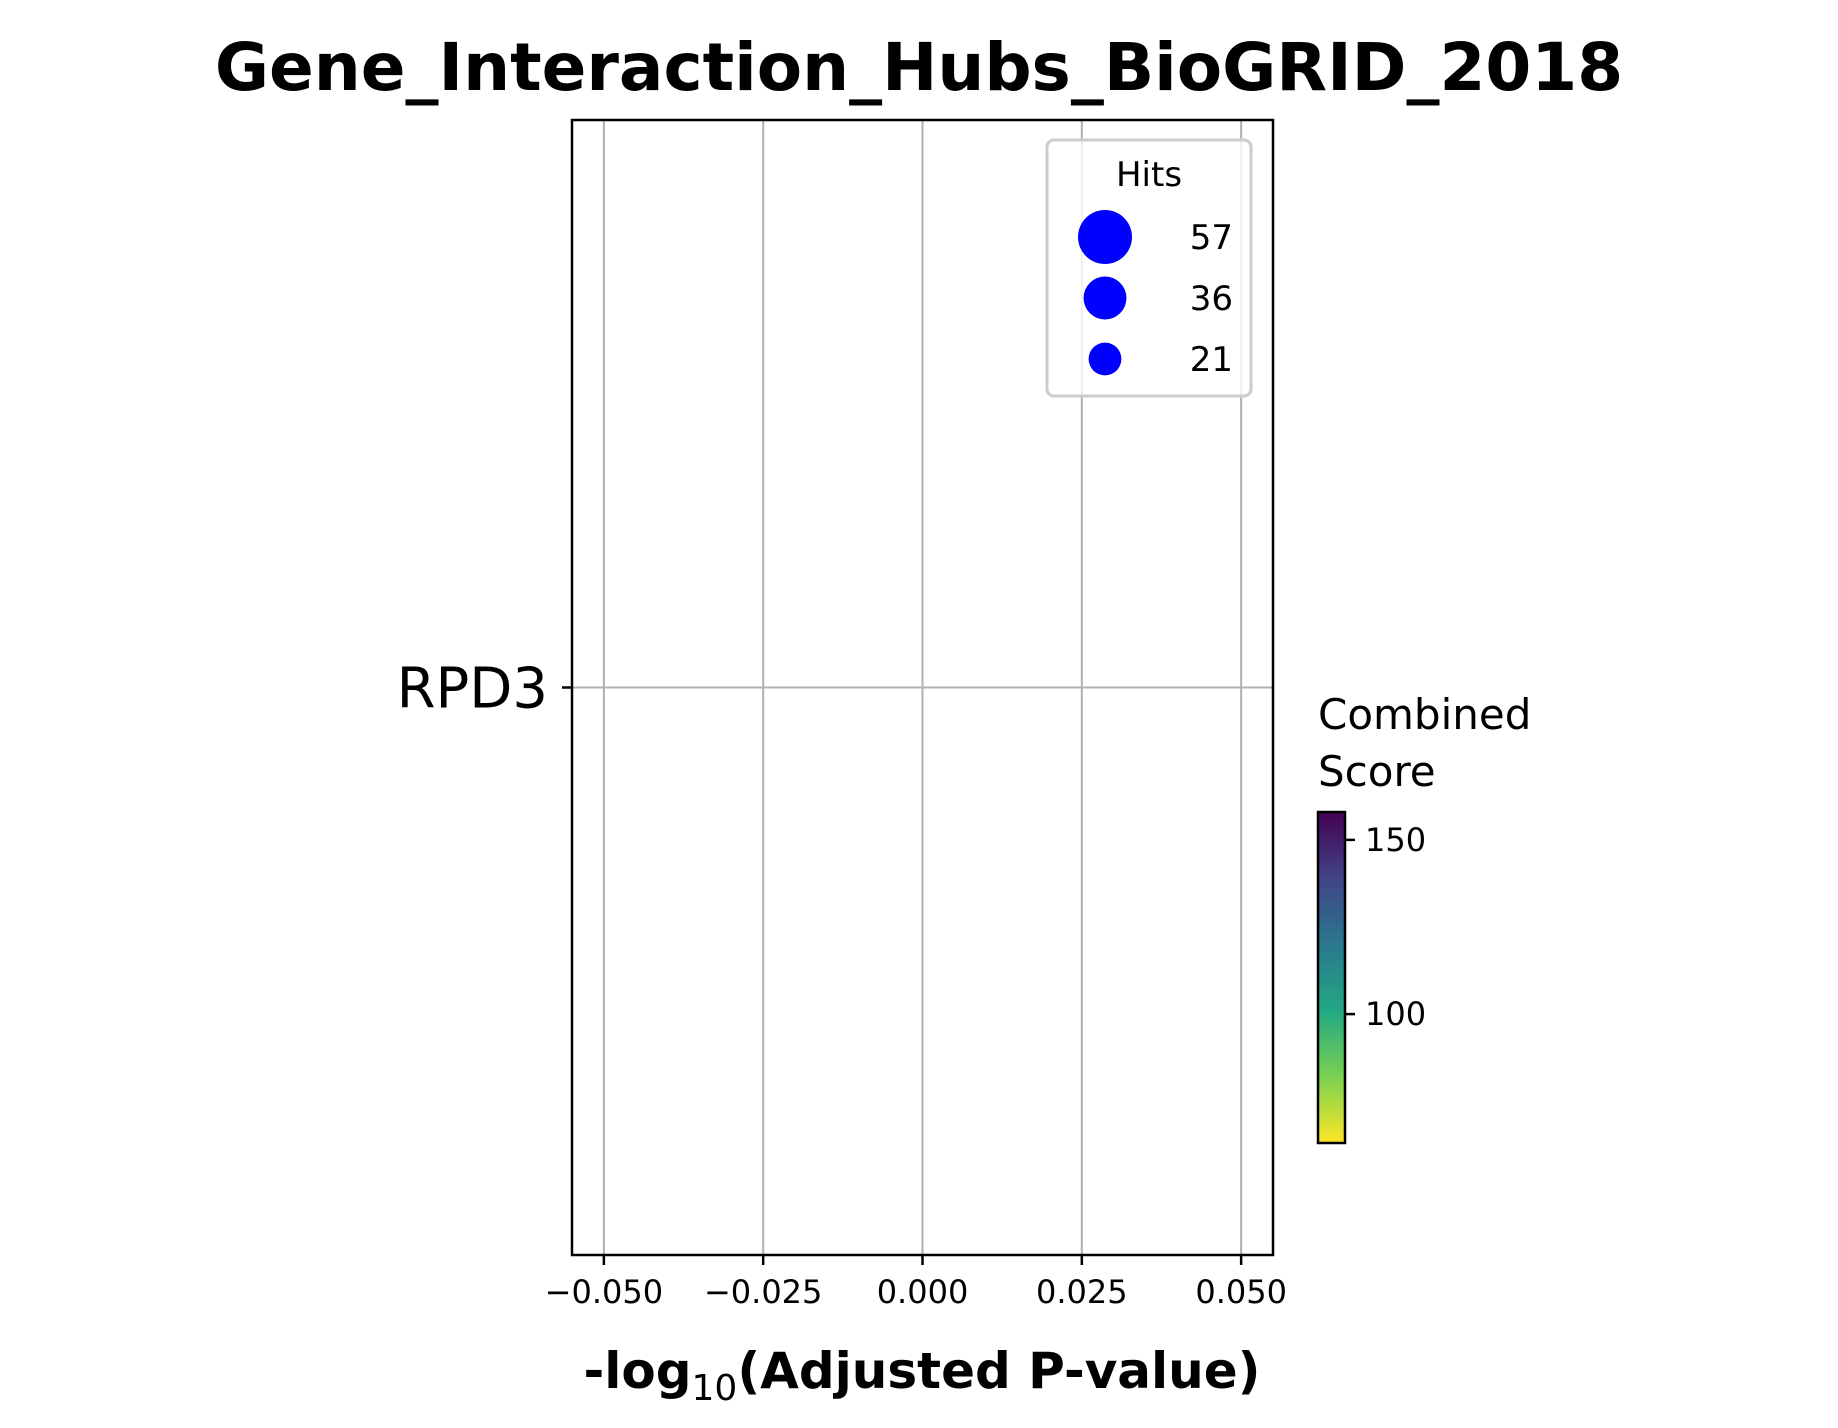 This screenshot has height=1428, width=1838. I want to click on colorbar: Combined Score 100 150, so click(1423, 917).